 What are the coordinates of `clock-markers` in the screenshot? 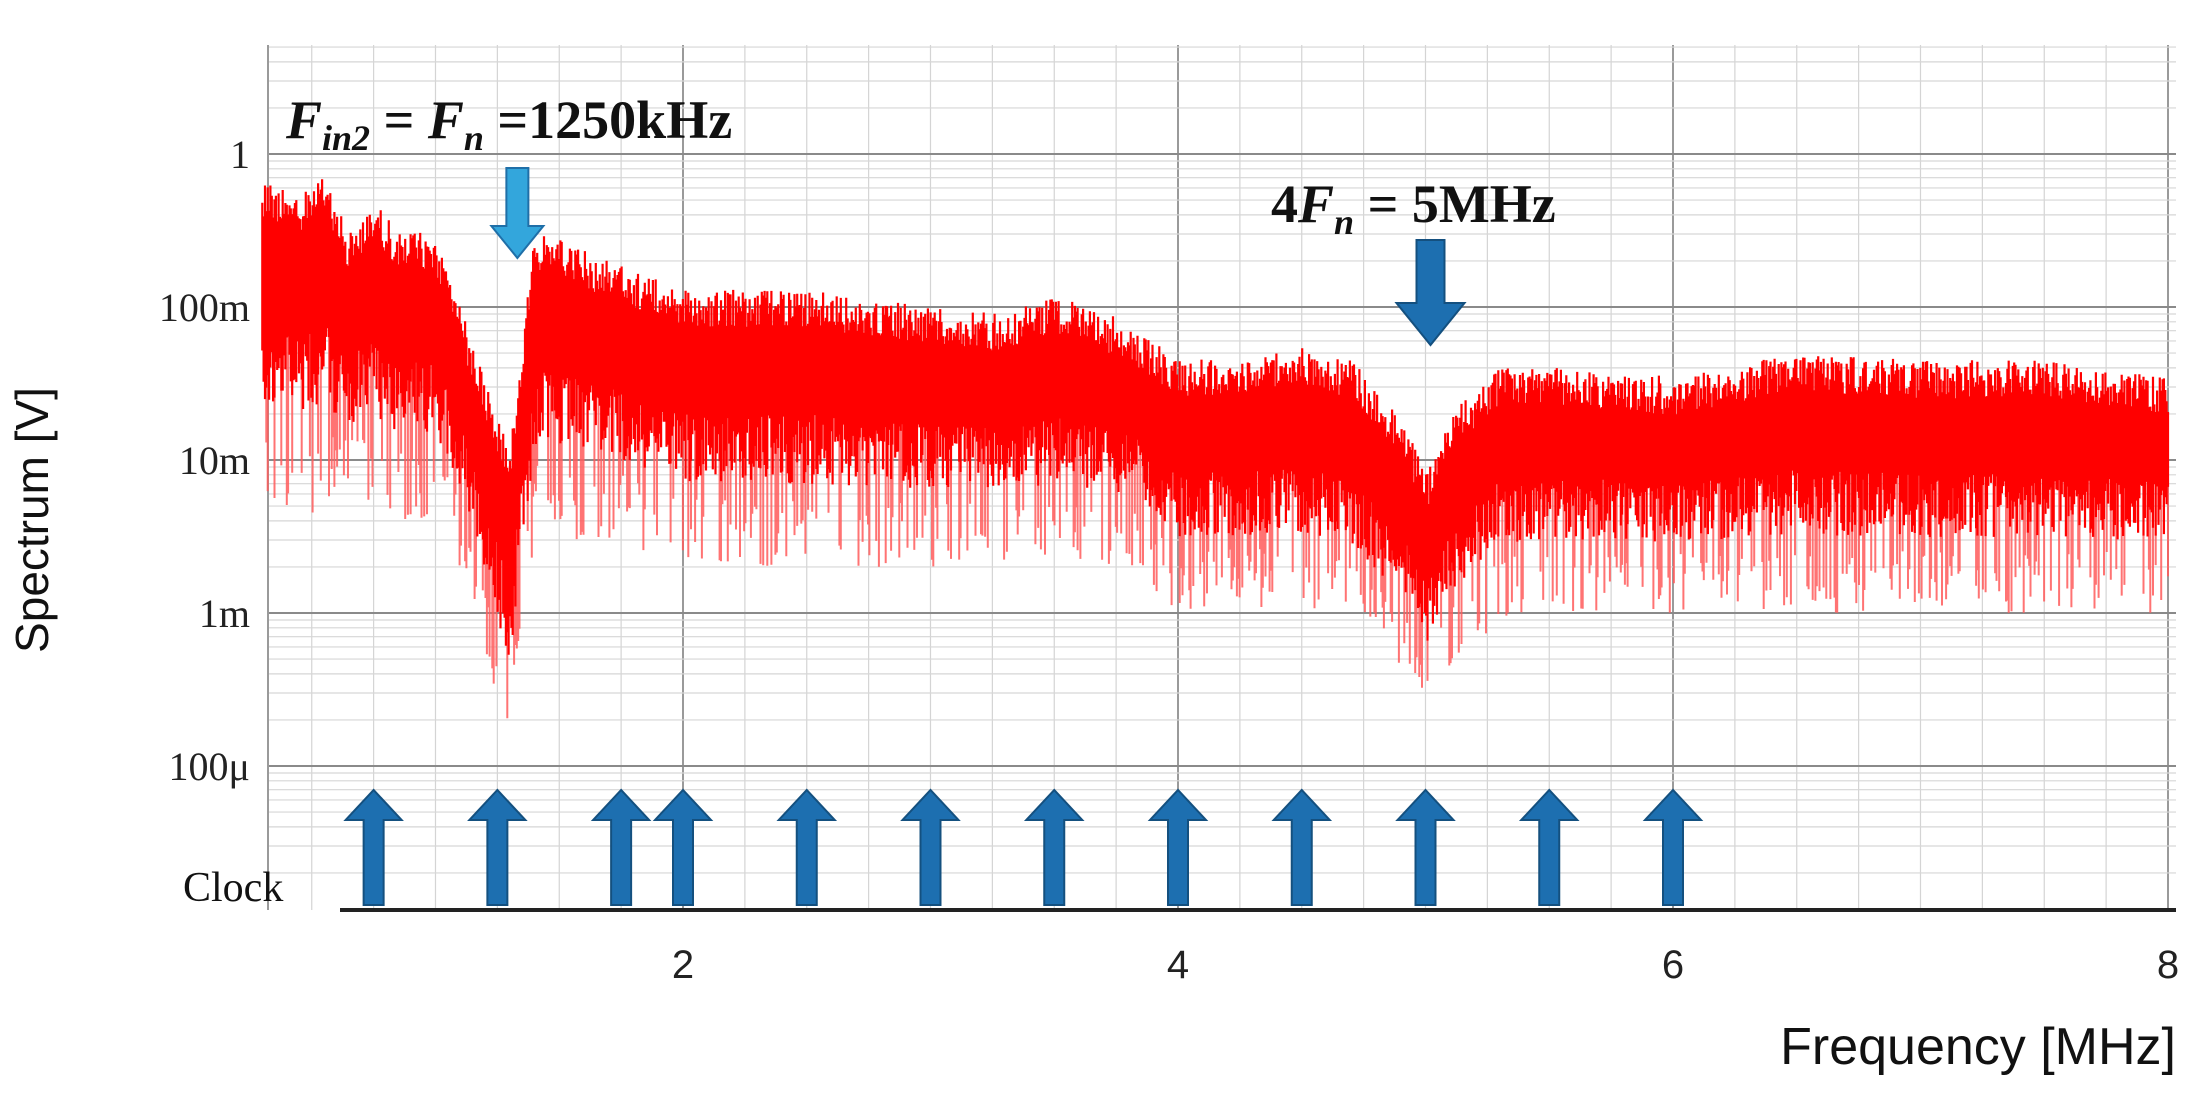 It's located at (1023, 847).